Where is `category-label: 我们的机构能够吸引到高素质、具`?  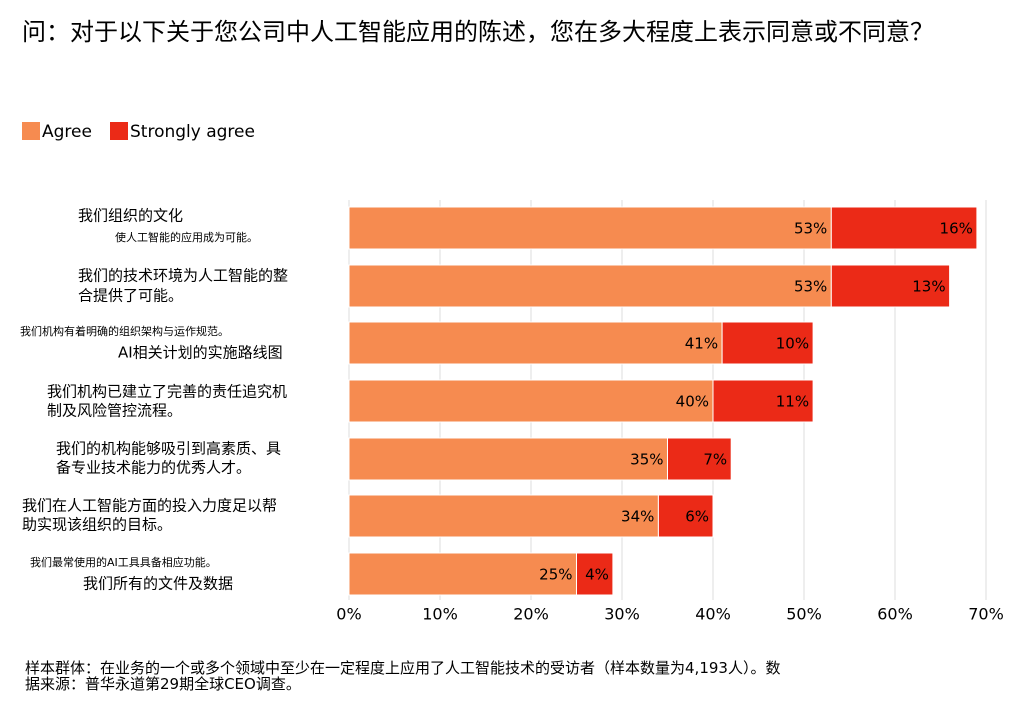
category-label: 我们的机构能够吸引到高素质、具 is located at coordinates (168, 449).